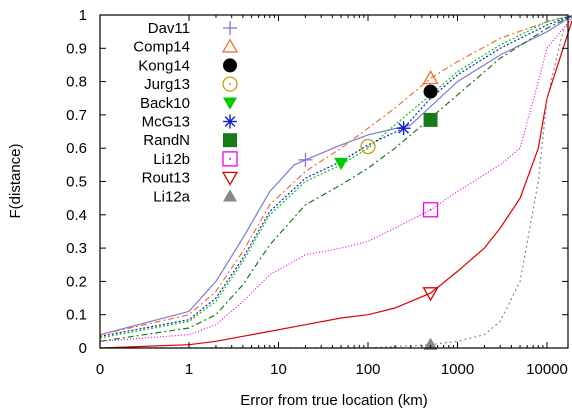  I want to click on y-tick-label: 0.4, so click(76, 215).